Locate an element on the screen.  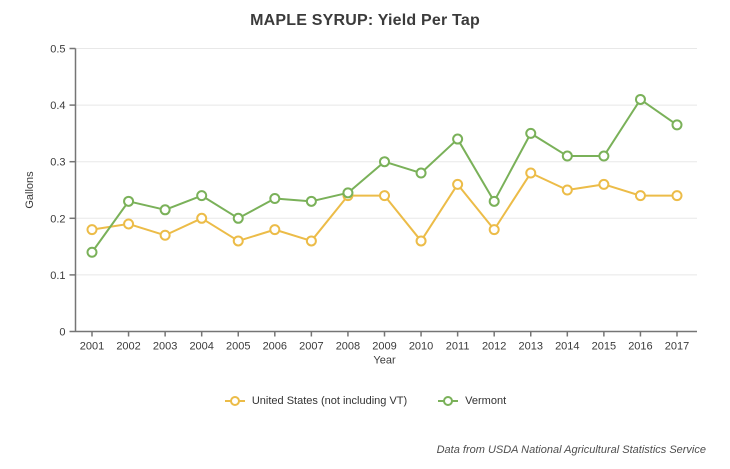
data-point-vermont-2006 is located at coordinates (275, 198).